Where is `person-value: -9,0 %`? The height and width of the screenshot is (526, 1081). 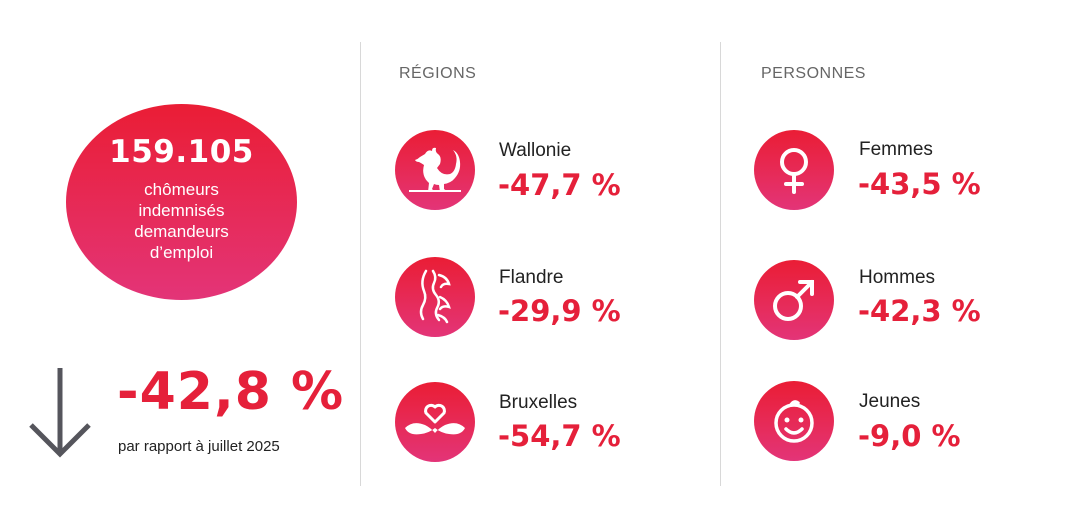
person-value: -9,0 % is located at coordinates (909, 436).